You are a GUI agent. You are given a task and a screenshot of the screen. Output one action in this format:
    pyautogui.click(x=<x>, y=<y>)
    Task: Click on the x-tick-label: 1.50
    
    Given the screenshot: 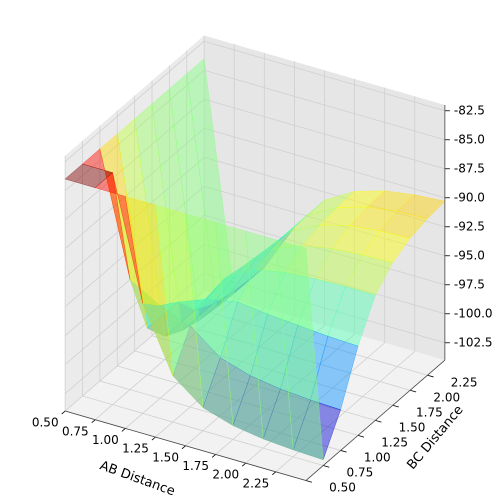 What is the action you would take?
    pyautogui.click(x=165, y=457)
    